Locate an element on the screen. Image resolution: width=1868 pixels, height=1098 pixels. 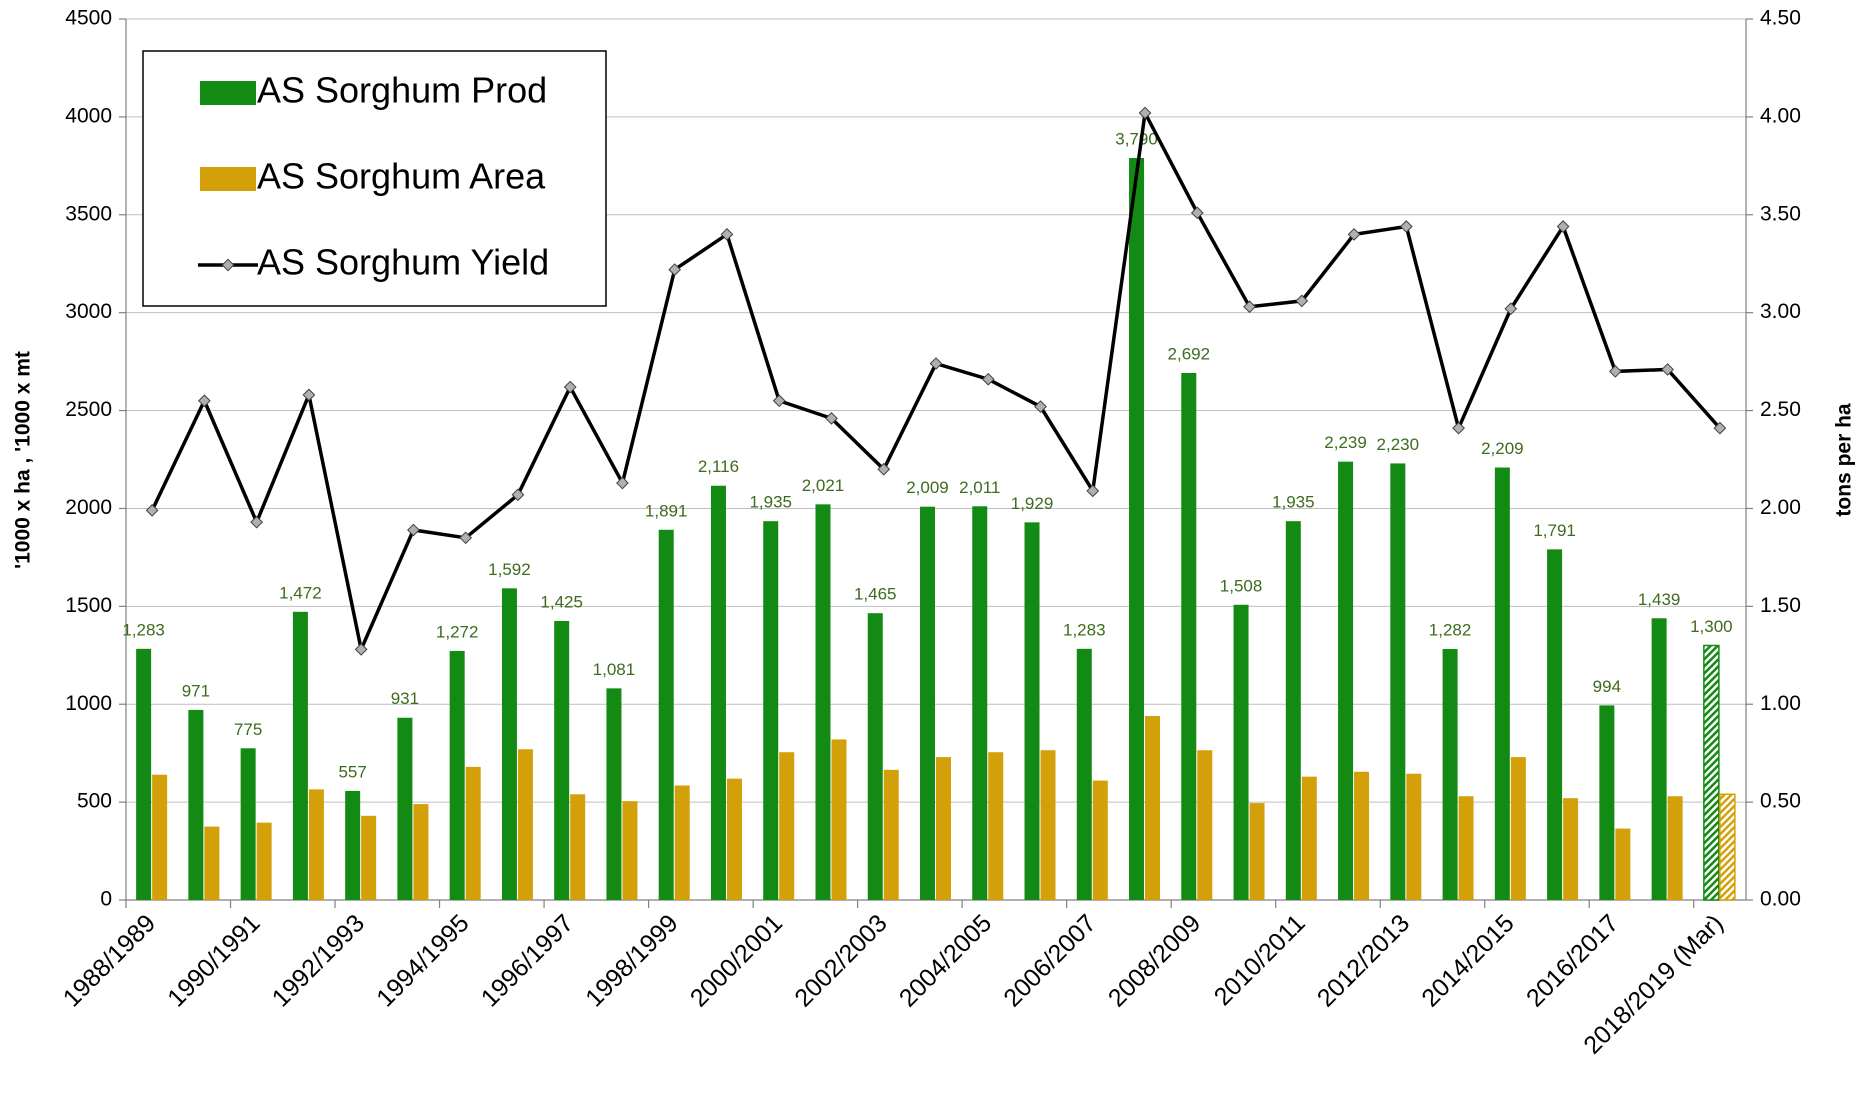
data-label: 1,425 is located at coordinates (561, 602).